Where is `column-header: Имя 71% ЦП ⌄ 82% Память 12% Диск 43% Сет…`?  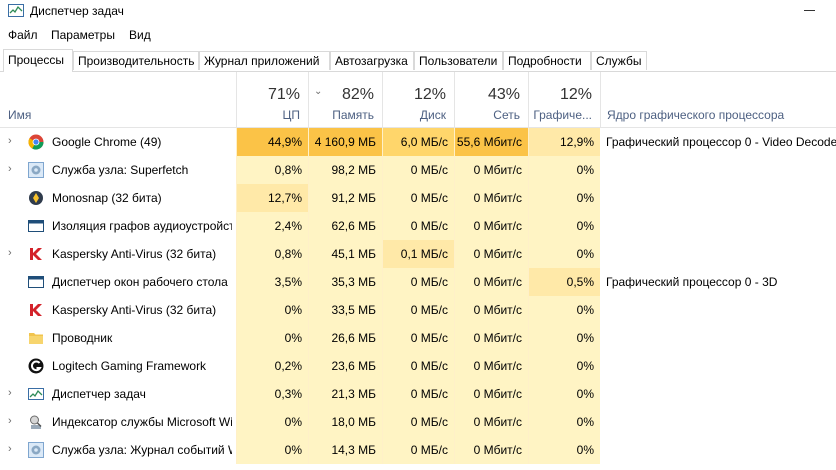 column-header: Имя 71% ЦП ⌄ 82% Память 12% Диск 43% Сет… is located at coordinates (418, 100).